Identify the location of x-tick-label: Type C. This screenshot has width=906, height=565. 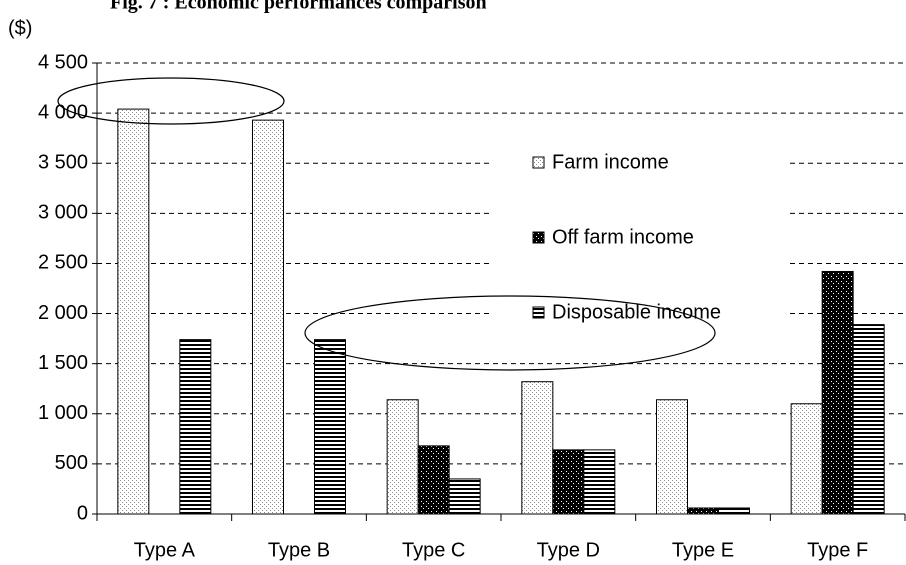
(433, 550).